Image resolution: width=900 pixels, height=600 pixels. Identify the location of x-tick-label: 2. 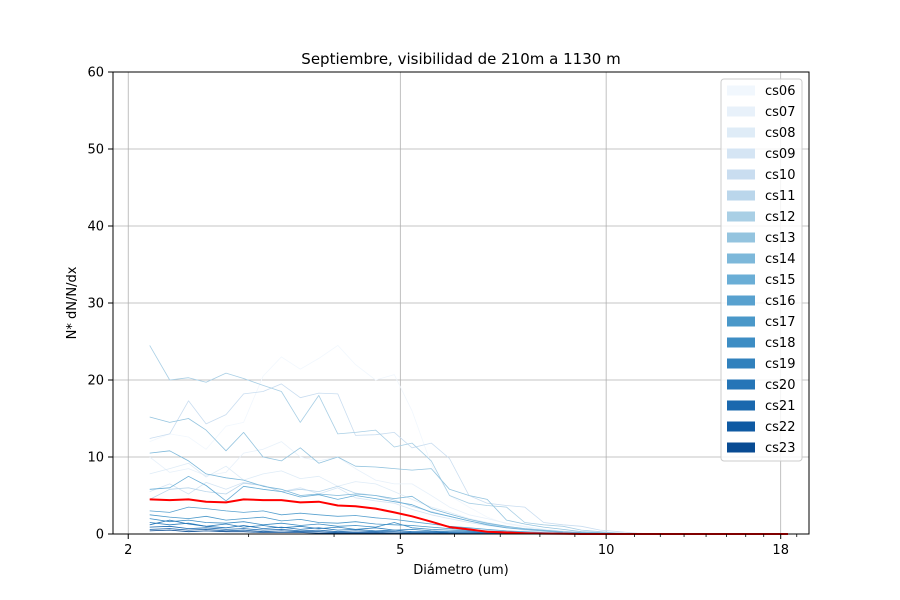
(128, 550).